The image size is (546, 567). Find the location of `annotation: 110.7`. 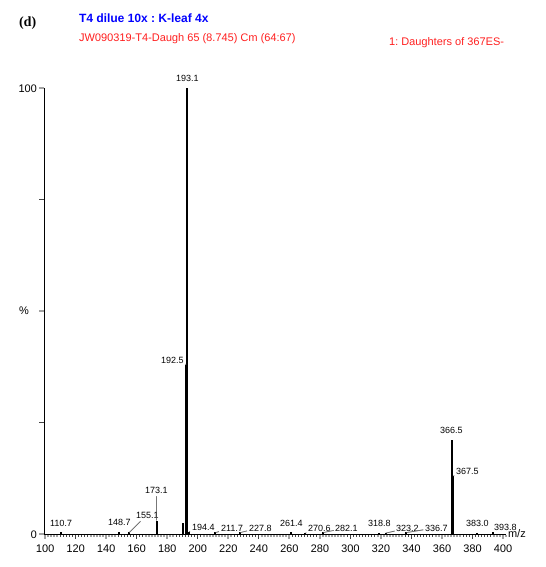

annotation: 110.7 is located at coordinates (61, 523).